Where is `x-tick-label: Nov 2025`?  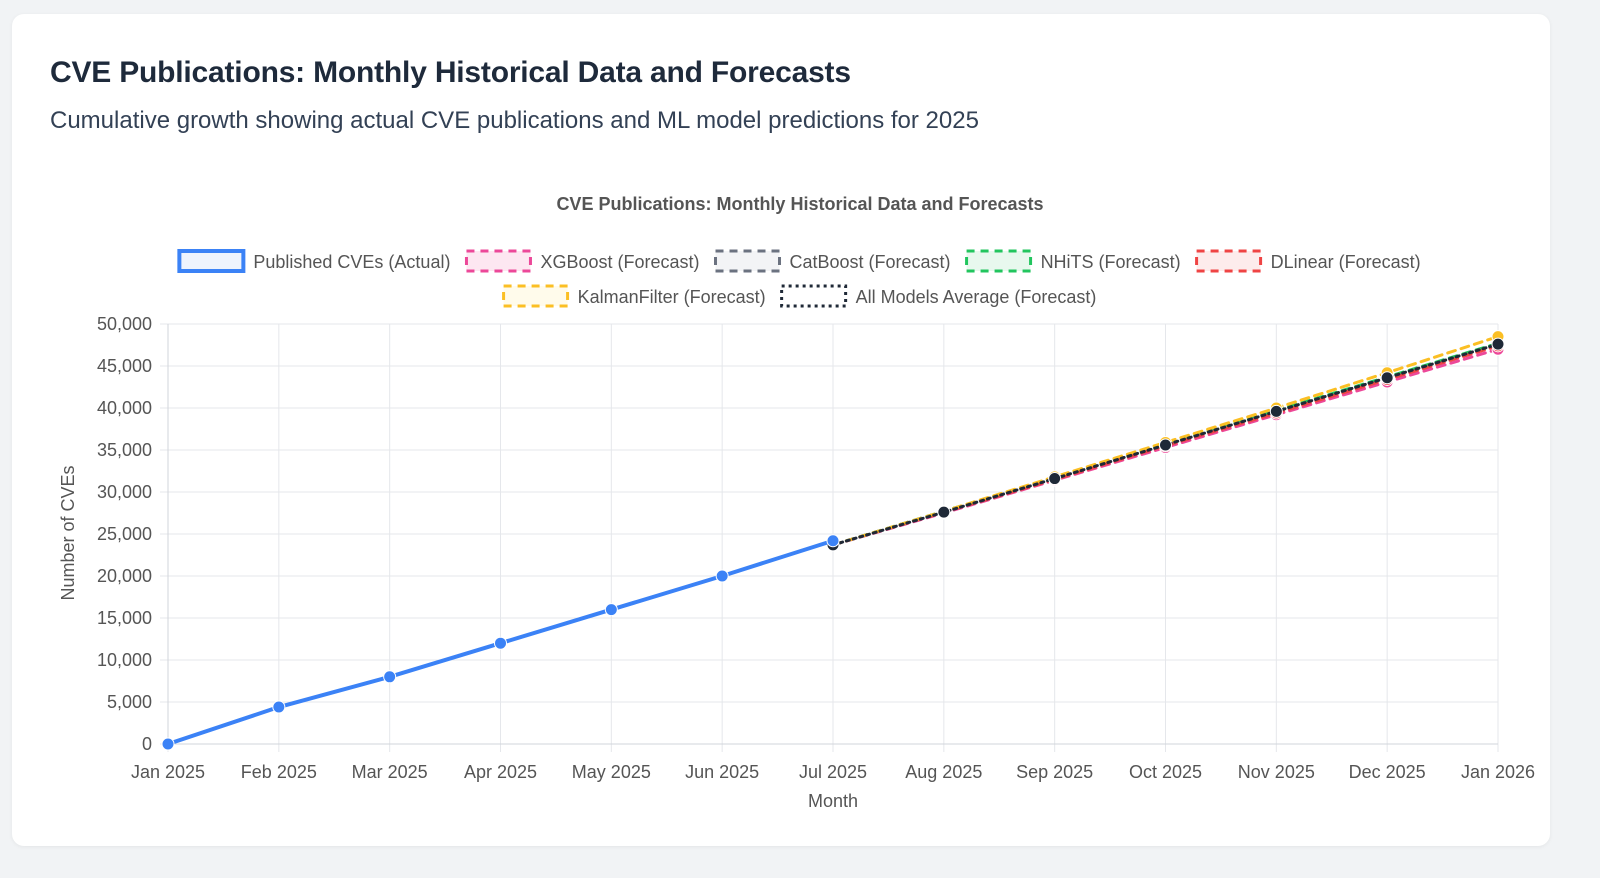
x-tick-label: Nov 2025 is located at coordinates (1276, 772).